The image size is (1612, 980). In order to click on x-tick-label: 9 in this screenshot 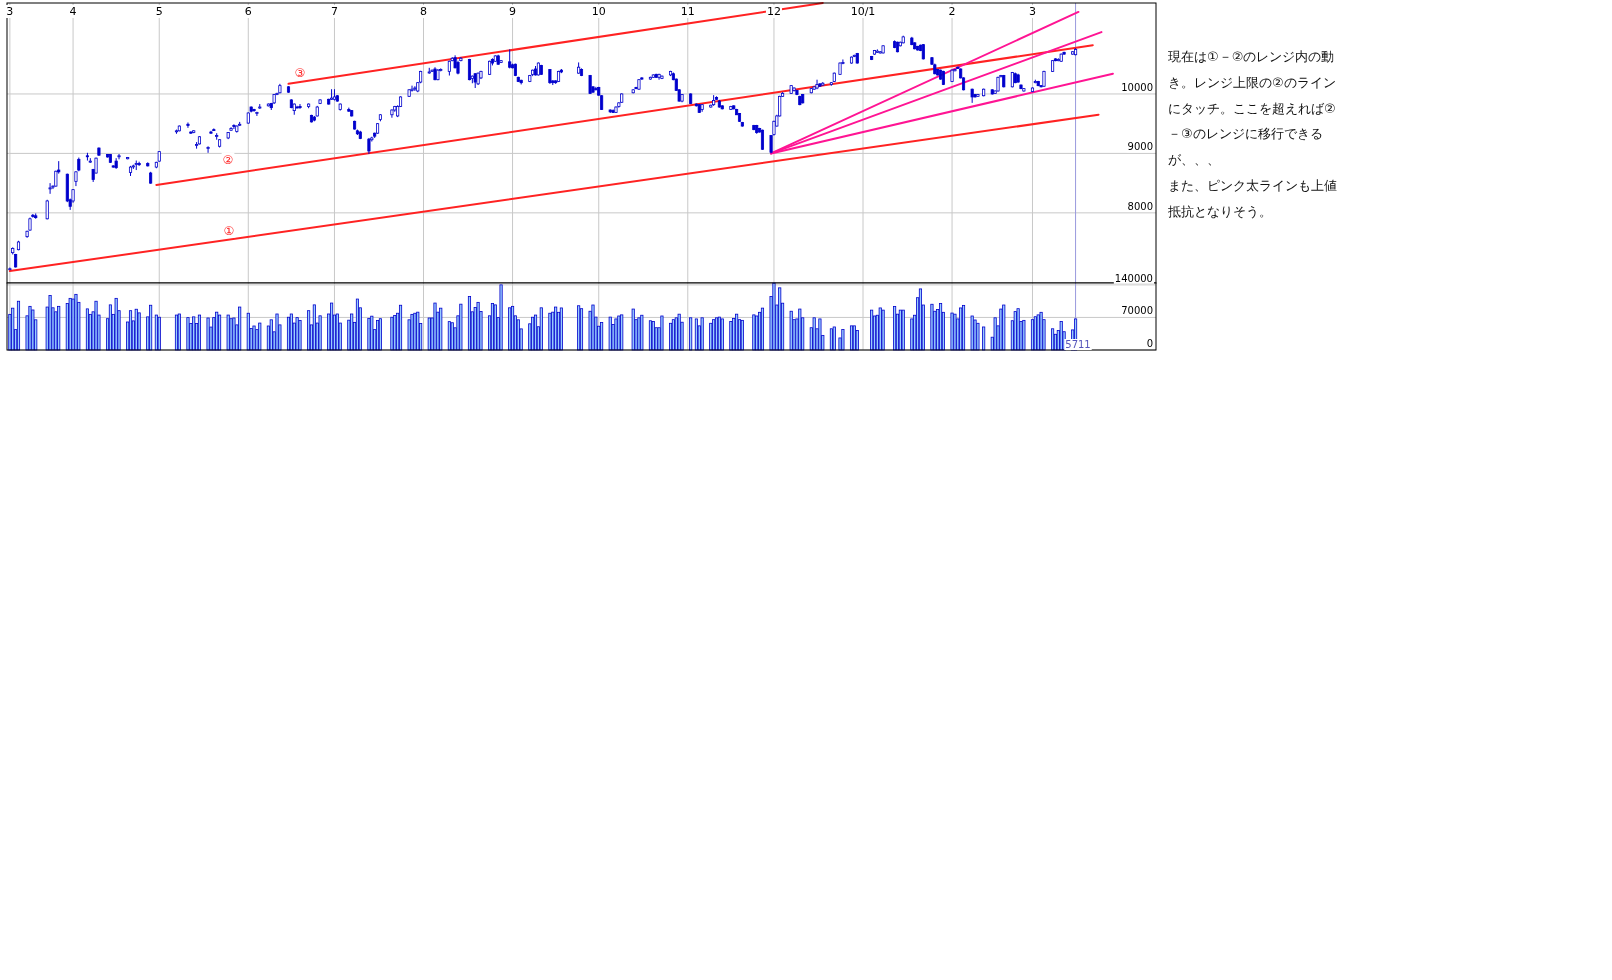, I will do `click(513, 11)`.